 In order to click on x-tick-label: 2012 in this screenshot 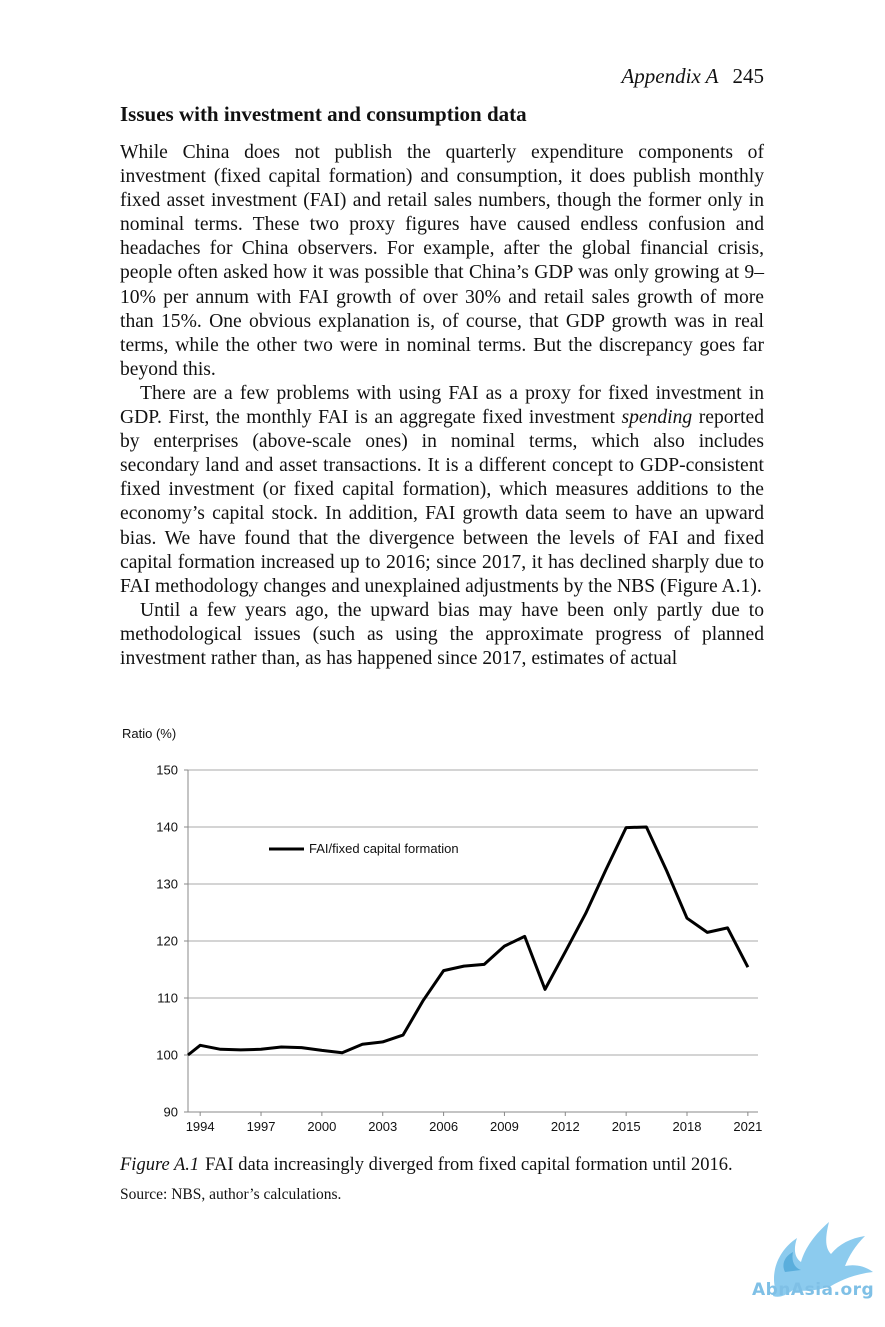, I will do `click(565, 1126)`.